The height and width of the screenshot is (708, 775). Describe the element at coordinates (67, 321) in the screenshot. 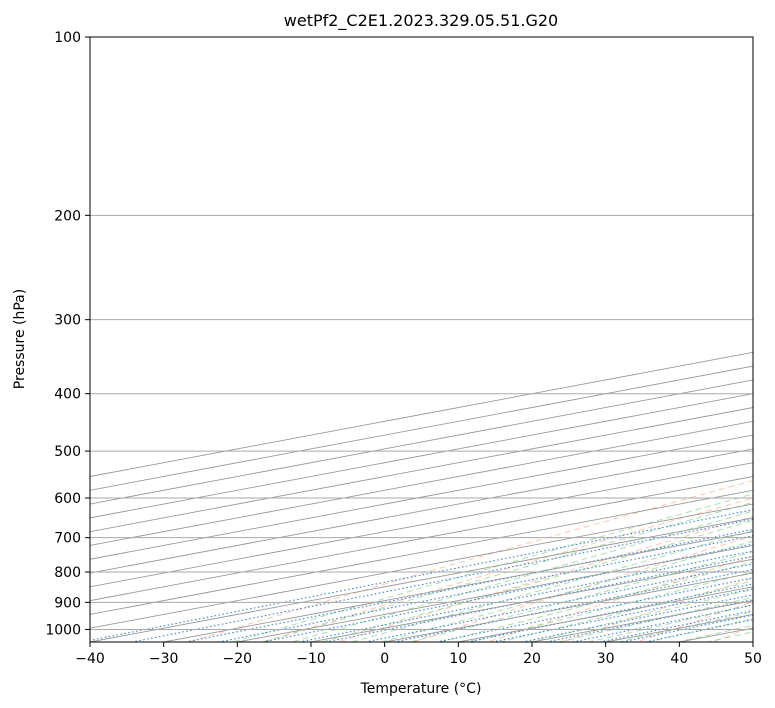

I see `y-tick-label: 300` at that location.